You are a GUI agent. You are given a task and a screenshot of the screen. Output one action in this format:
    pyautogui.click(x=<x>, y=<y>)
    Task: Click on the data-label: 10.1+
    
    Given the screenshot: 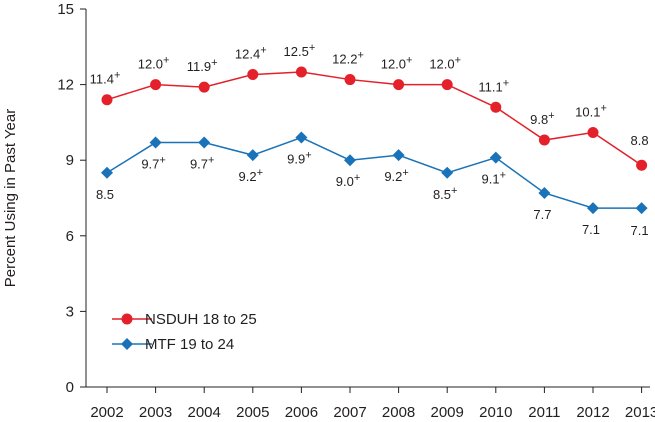 What is the action you would take?
    pyautogui.click(x=591, y=110)
    